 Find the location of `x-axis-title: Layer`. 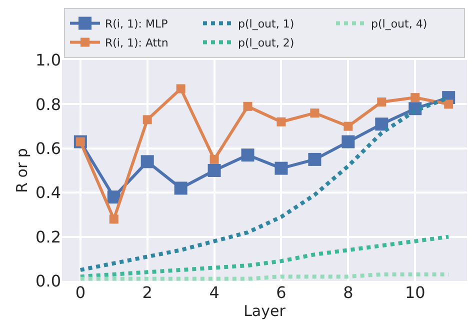

x-axis-title: Layer is located at coordinates (265, 311).